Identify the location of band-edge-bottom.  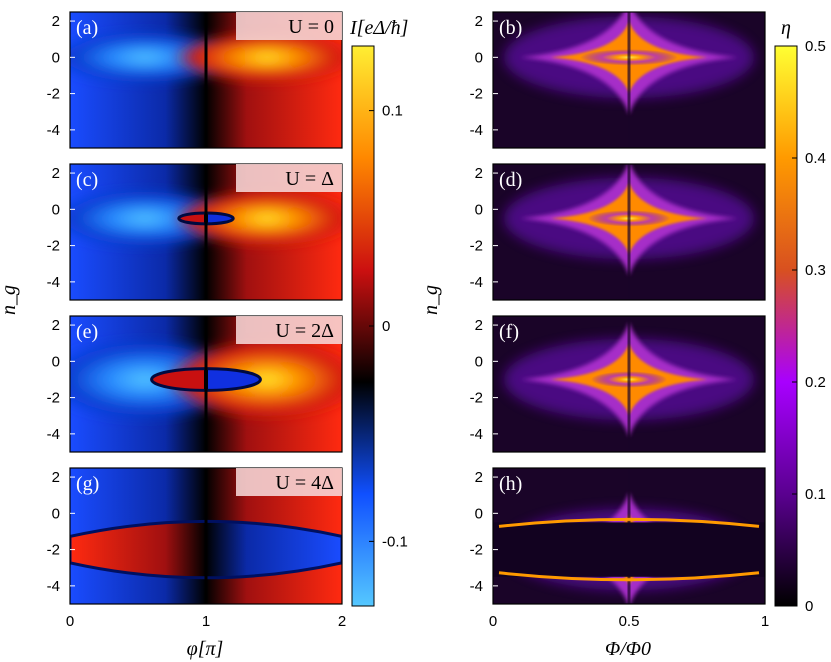
(629, 576).